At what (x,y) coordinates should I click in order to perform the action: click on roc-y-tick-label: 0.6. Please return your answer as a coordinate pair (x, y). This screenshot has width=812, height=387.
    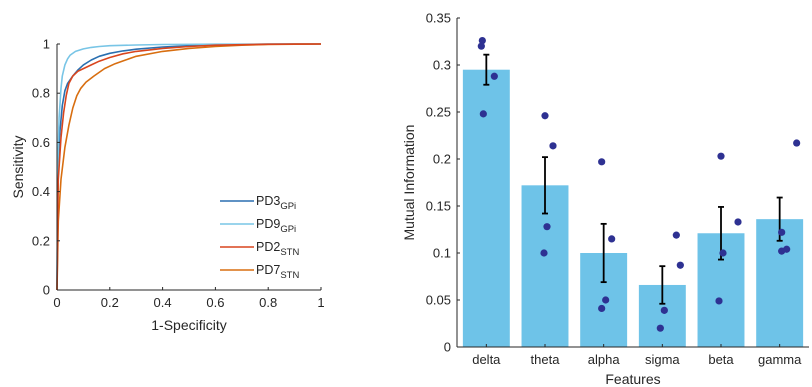
    Looking at the image, I should click on (41, 142).